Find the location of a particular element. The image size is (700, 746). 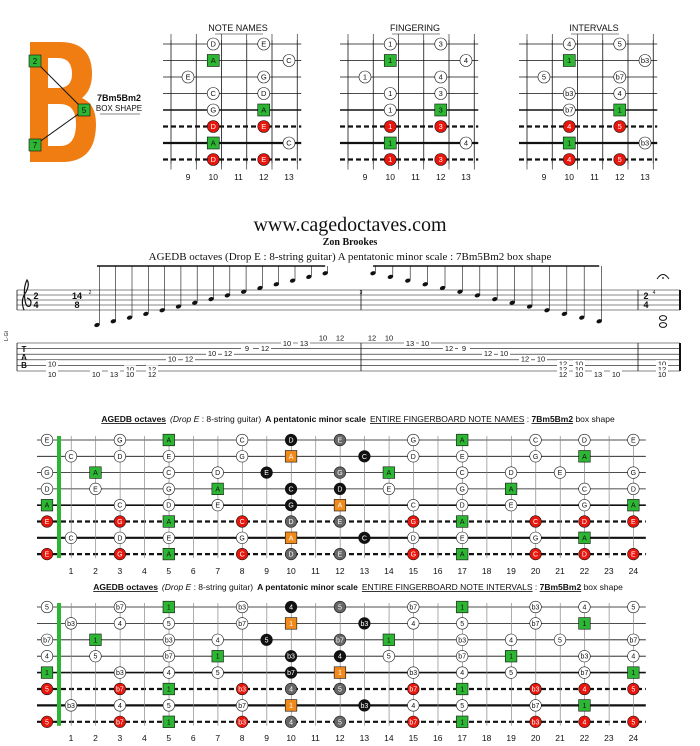

fret-number: 9 is located at coordinates (266, 571).